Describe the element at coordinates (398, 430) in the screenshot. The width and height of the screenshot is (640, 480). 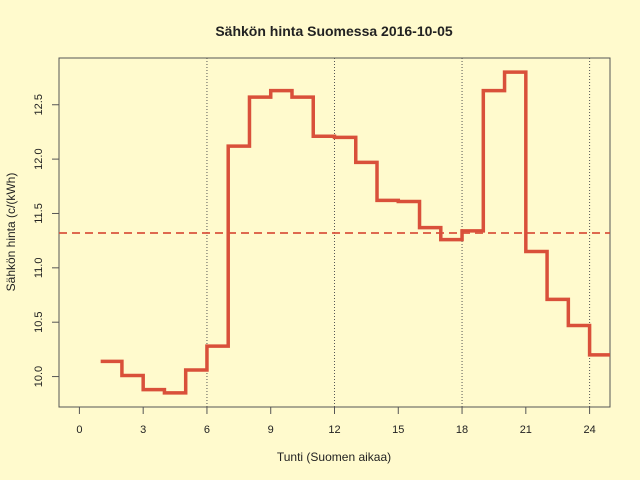
I see `x-tick-label: 15` at that location.